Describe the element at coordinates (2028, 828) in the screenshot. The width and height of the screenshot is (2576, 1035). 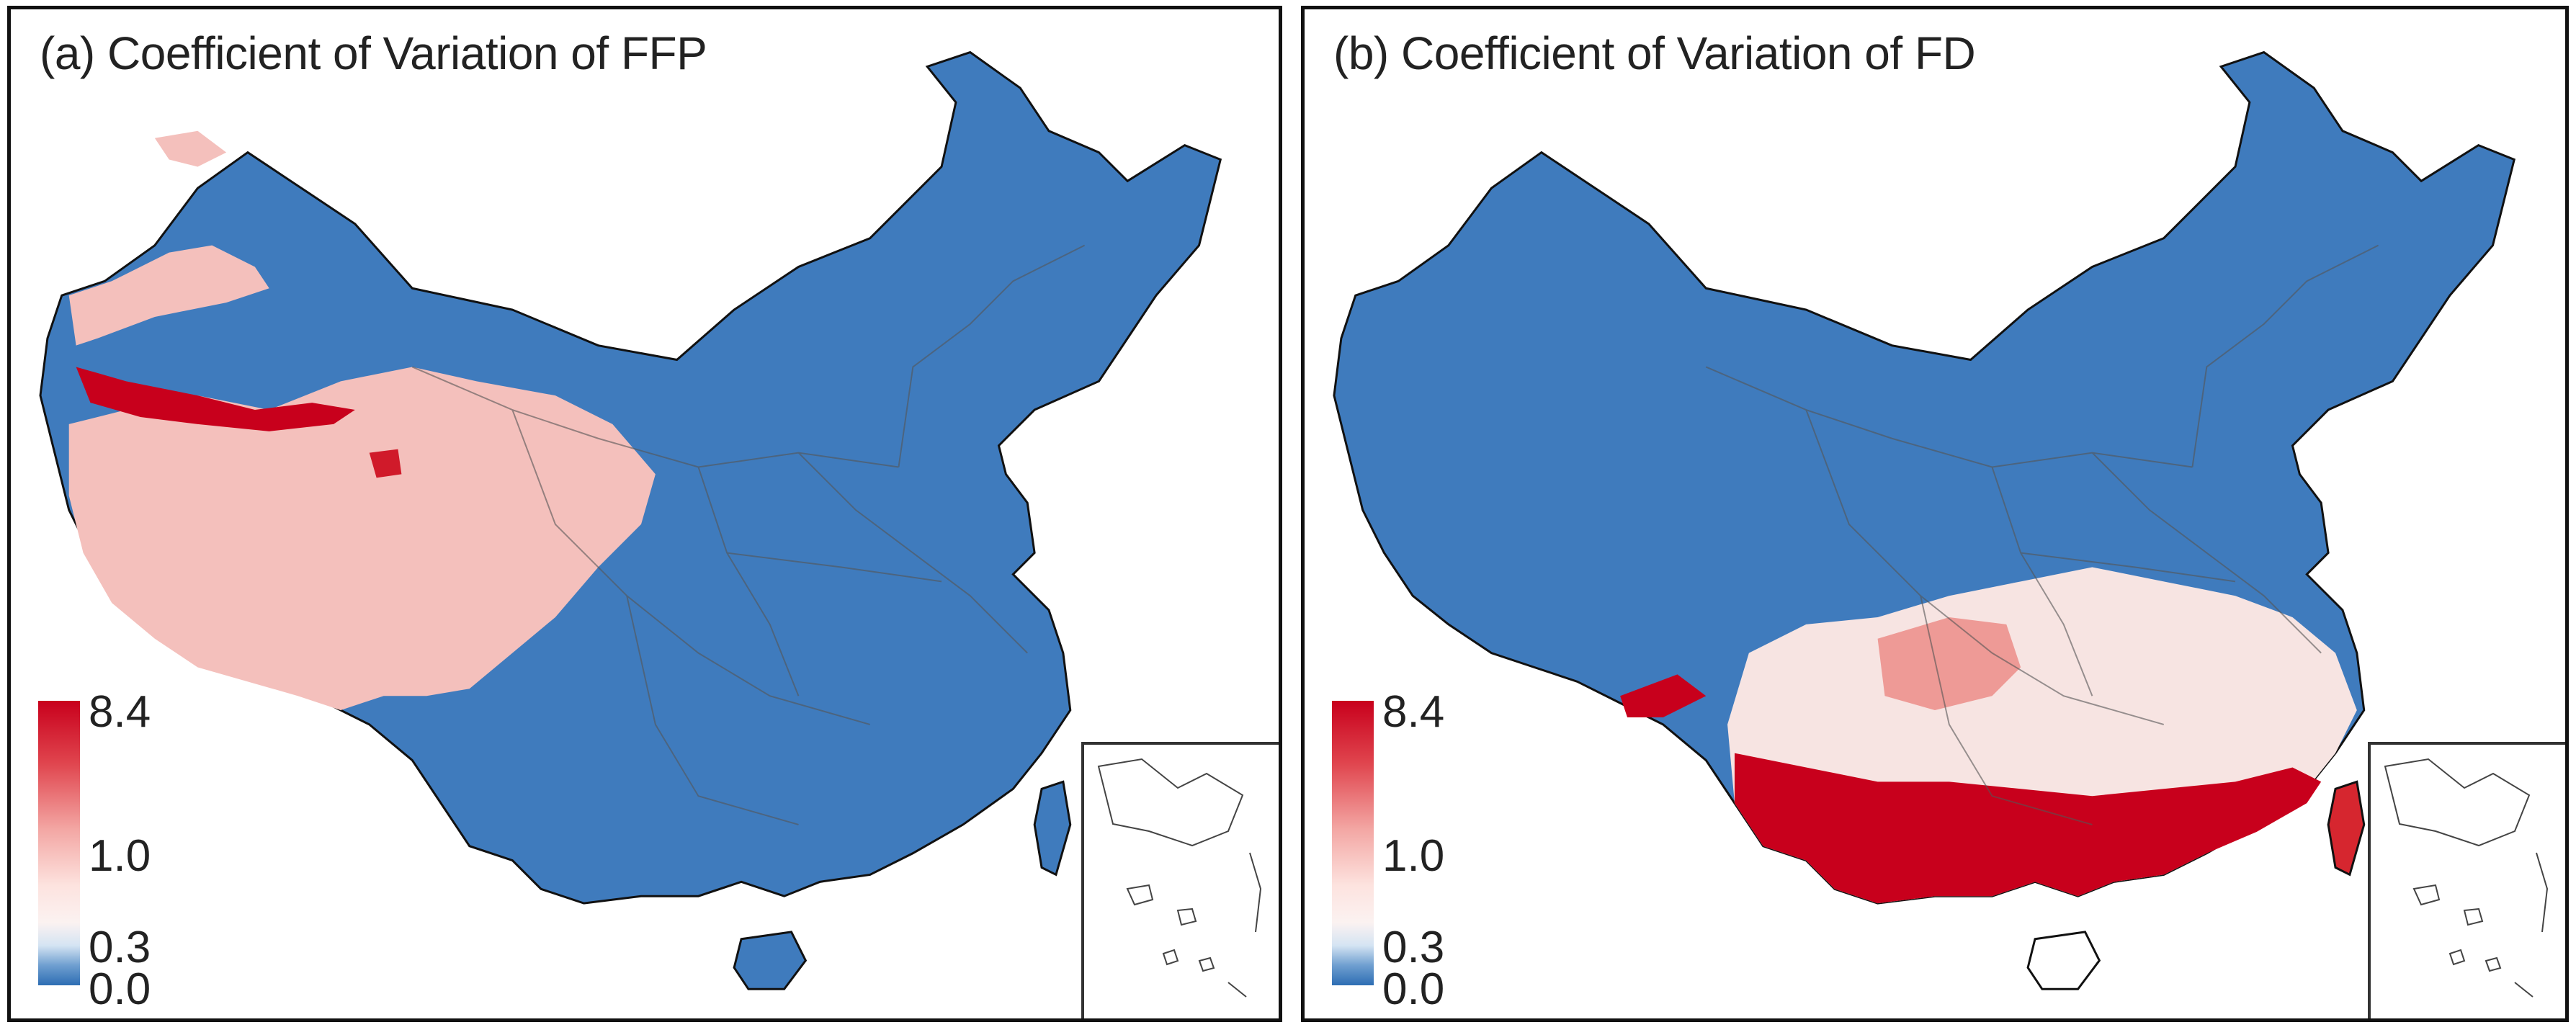
I see `southern-red-band` at that location.